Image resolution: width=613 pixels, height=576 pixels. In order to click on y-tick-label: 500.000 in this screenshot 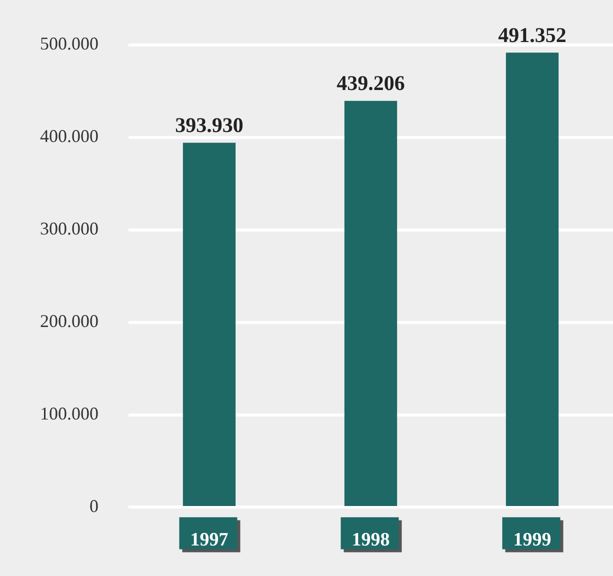, I will do `click(69, 44)`.